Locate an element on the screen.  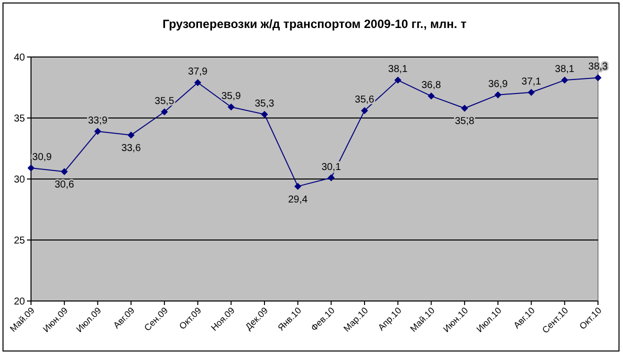
data-label: 38,3 is located at coordinates (598, 67).